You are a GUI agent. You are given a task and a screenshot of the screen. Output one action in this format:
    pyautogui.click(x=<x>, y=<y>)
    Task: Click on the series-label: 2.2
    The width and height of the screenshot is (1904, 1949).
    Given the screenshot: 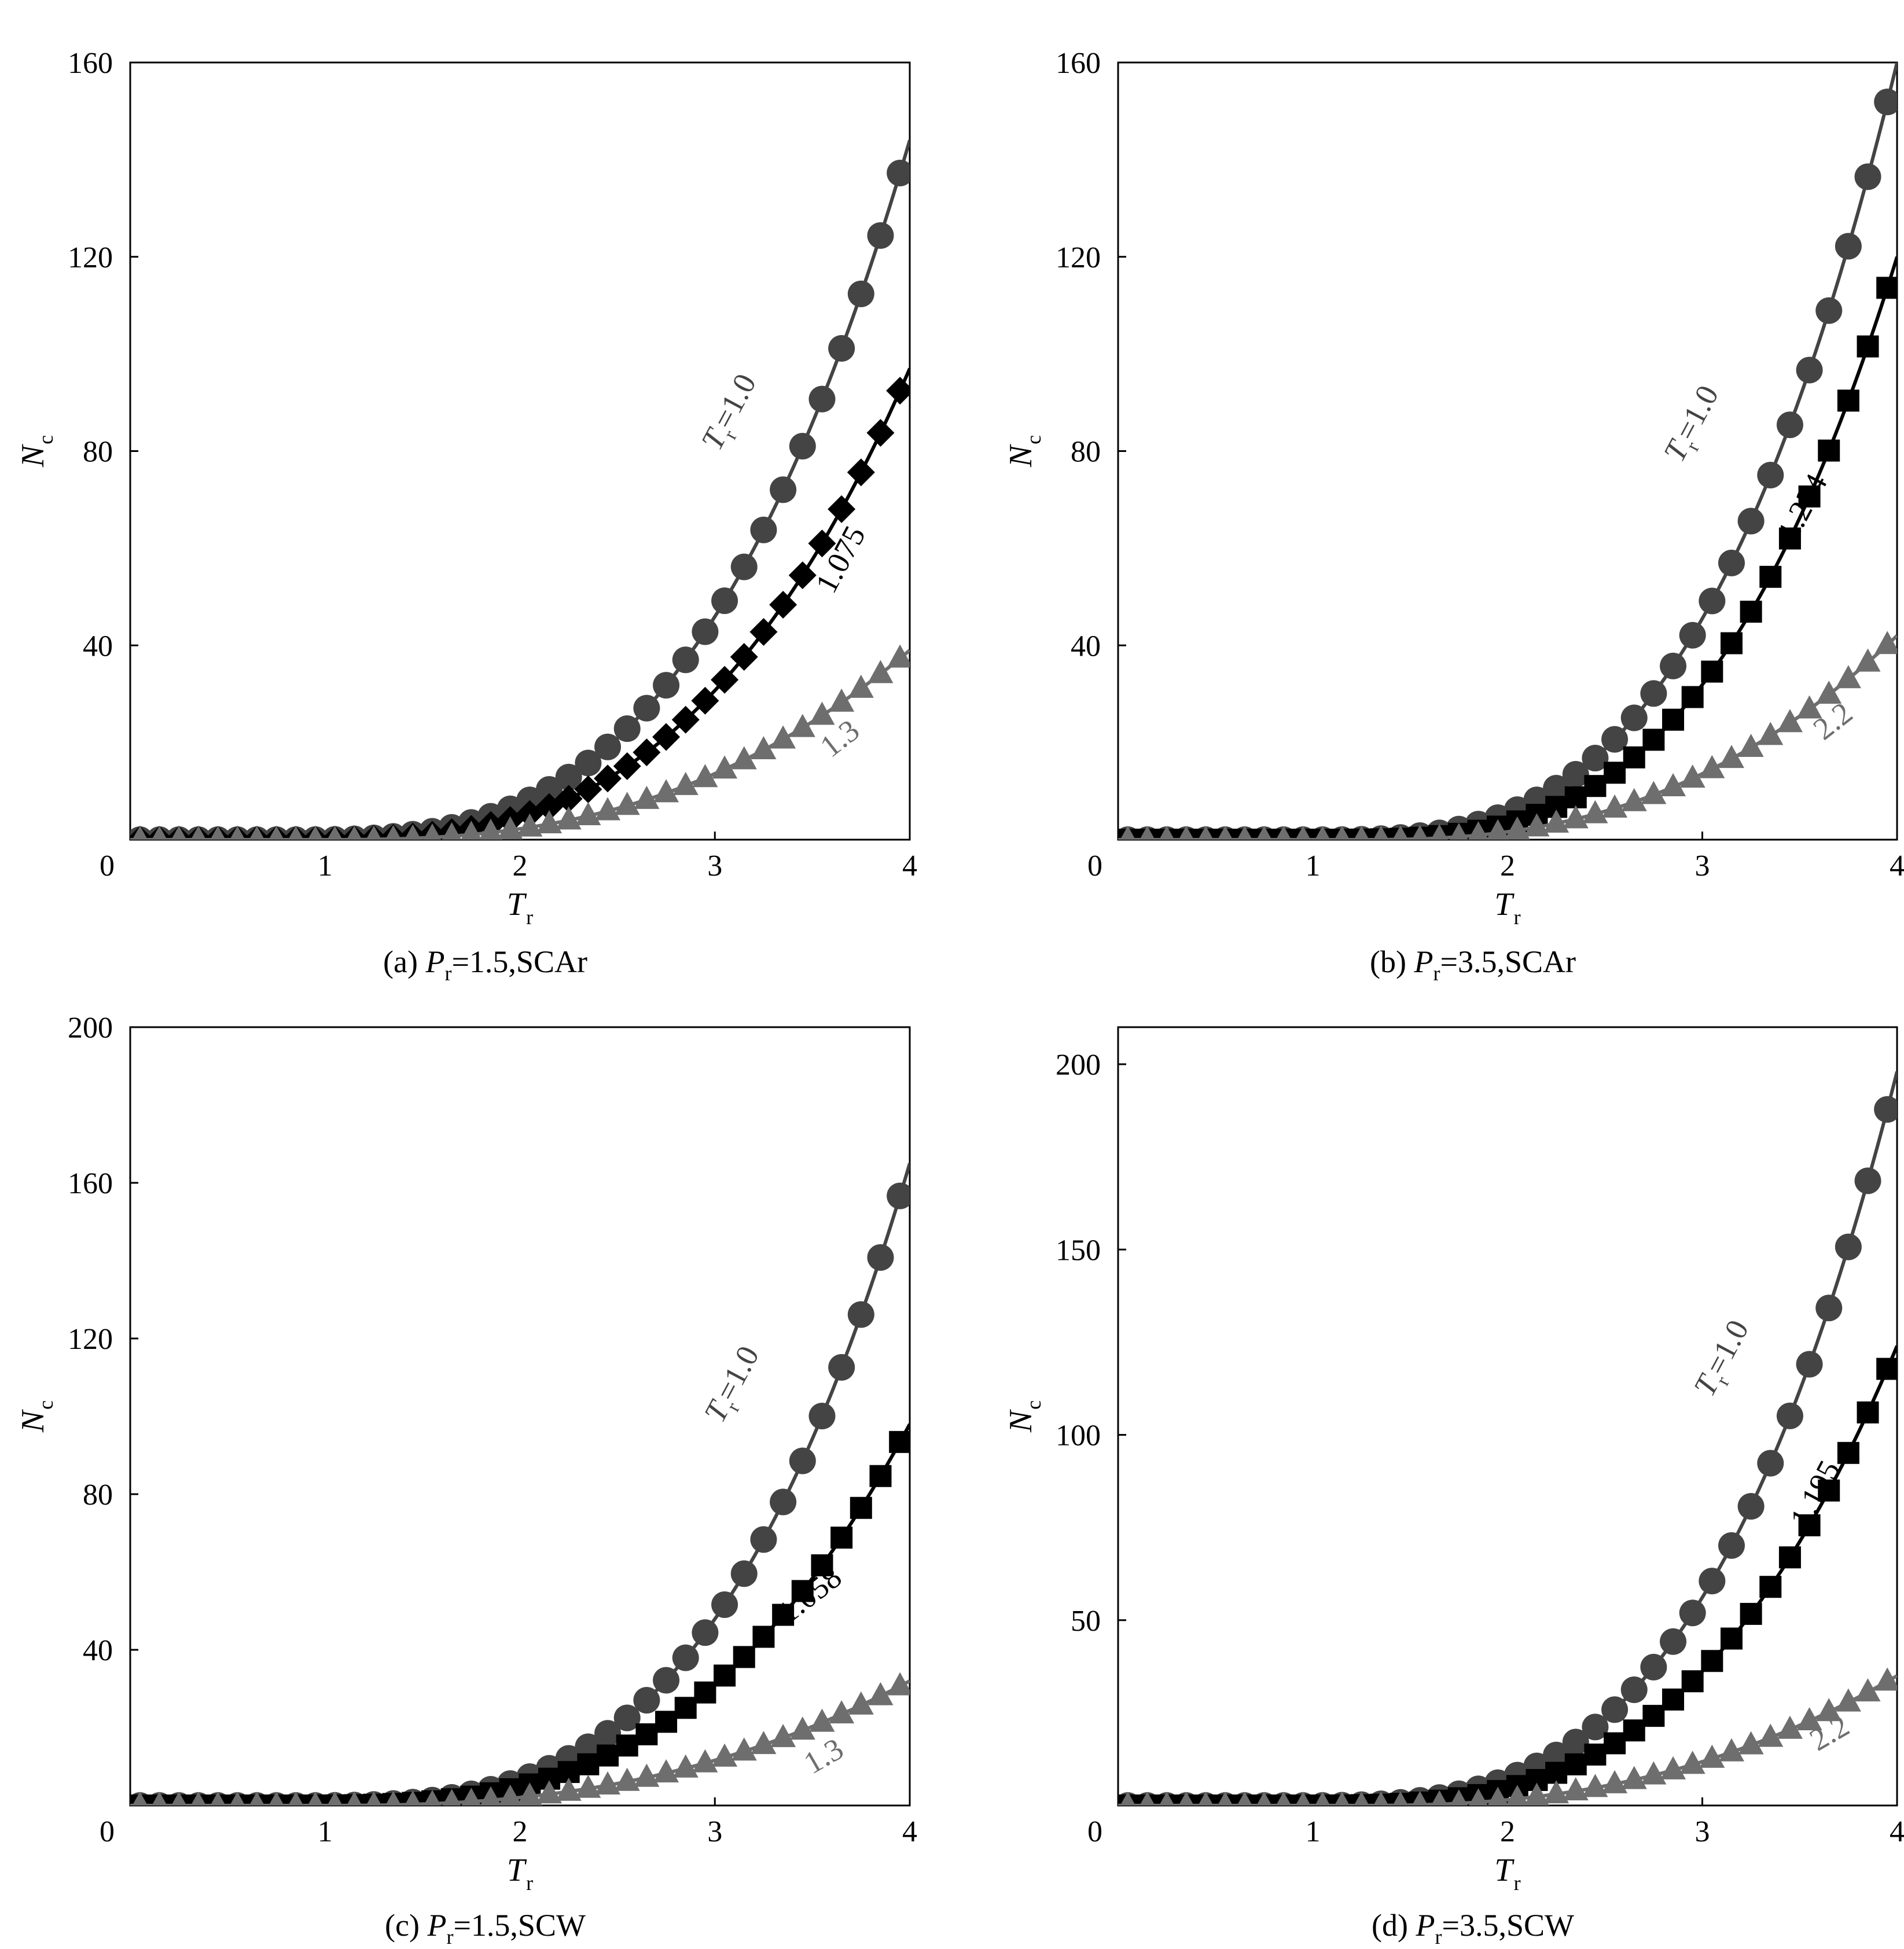 What is the action you would take?
    pyautogui.click(x=1833, y=720)
    